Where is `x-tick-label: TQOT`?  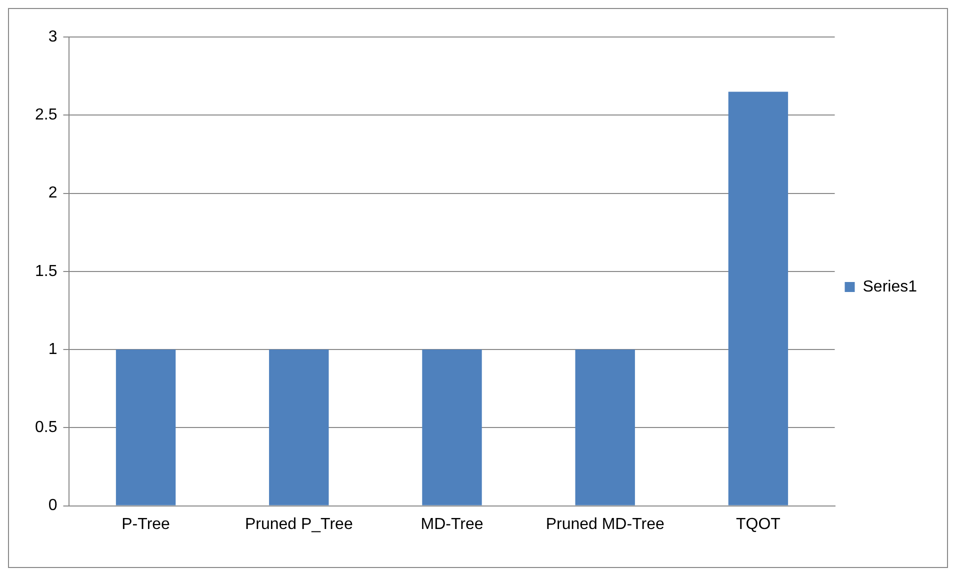 x-tick-label: TQOT is located at coordinates (758, 524).